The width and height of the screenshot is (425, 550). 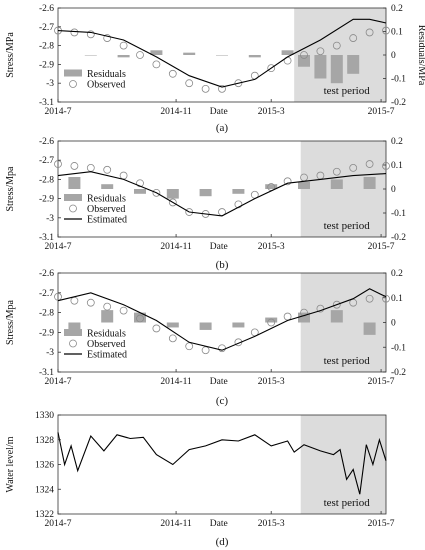 What do you see at coordinates (347, 503) in the screenshot?
I see `panel-d-test-period-label: test period` at bounding box center [347, 503].